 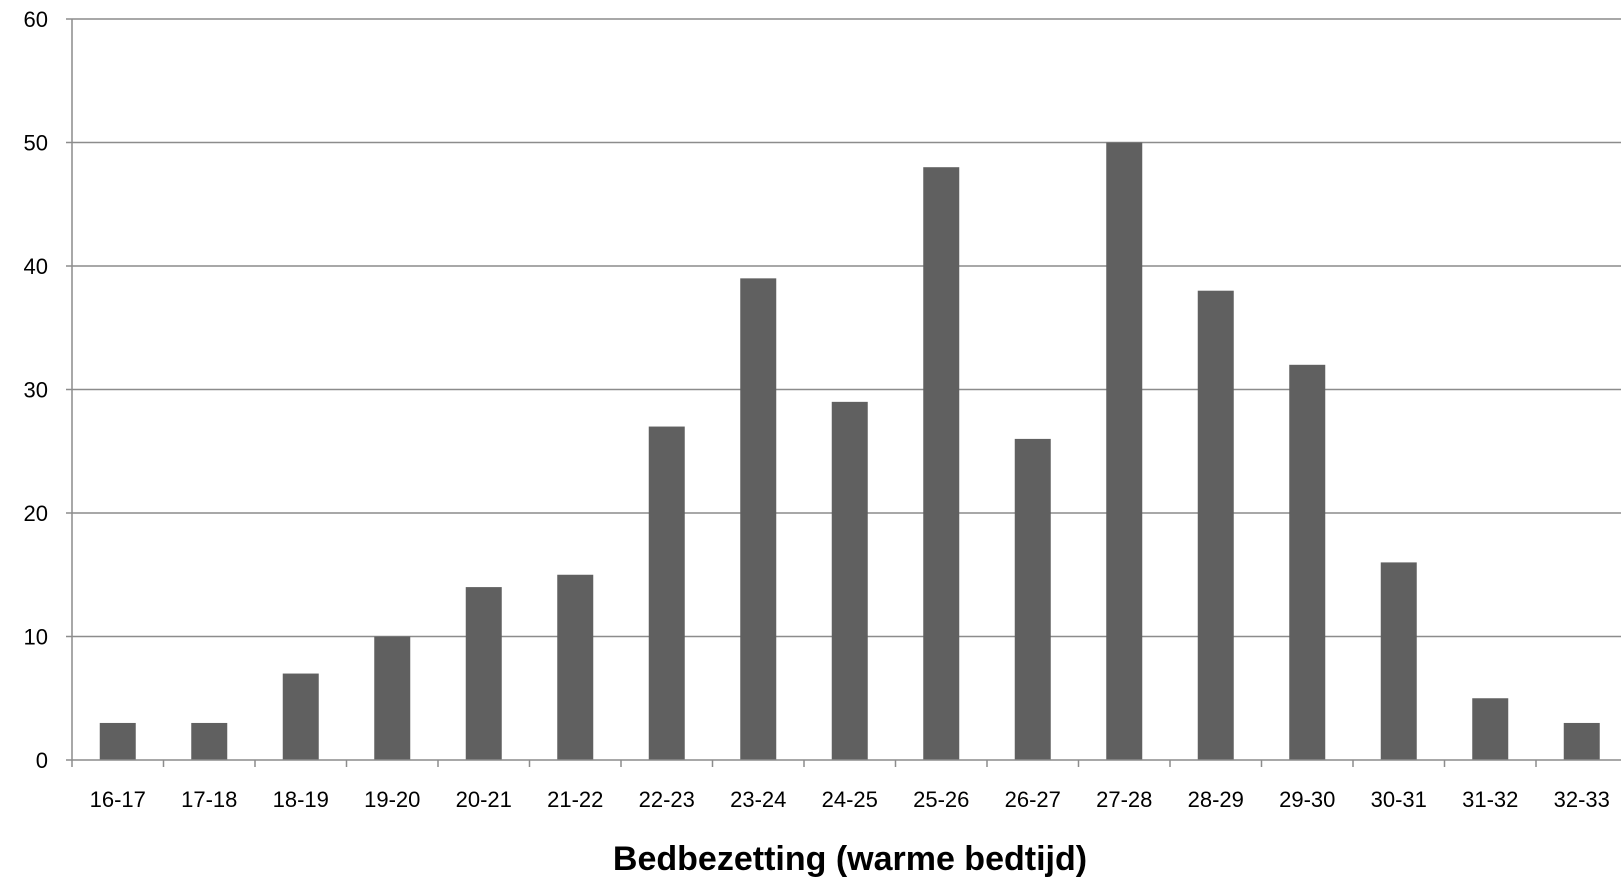 I want to click on x-tick-label: 32-33, so click(x=1582, y=799).